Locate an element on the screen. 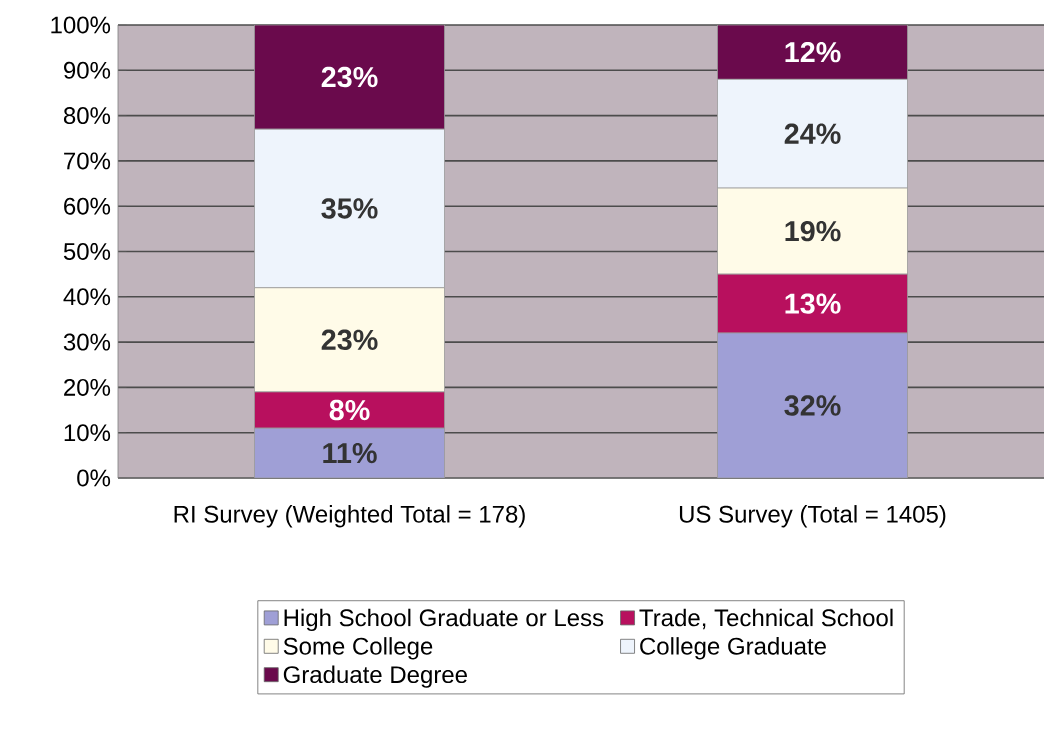  legend-label: Trade, Technical School is located at coordinates (766, 619).